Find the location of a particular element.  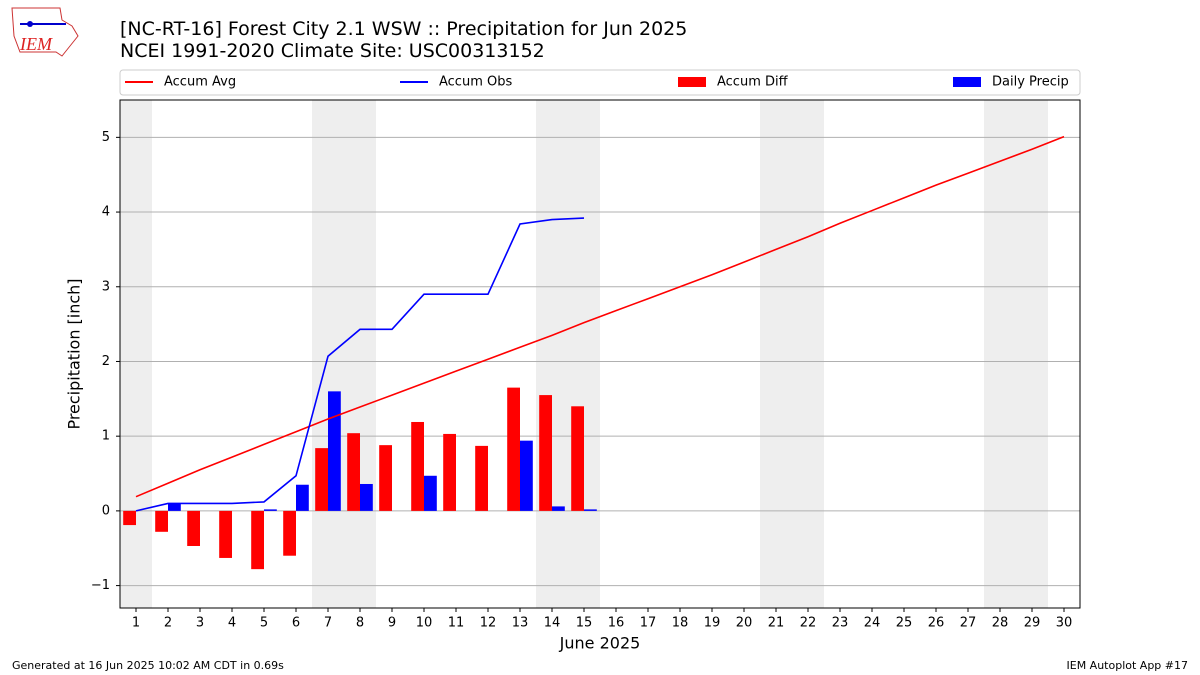

x-tick-label: 7 is located at coordinates (328, 623).